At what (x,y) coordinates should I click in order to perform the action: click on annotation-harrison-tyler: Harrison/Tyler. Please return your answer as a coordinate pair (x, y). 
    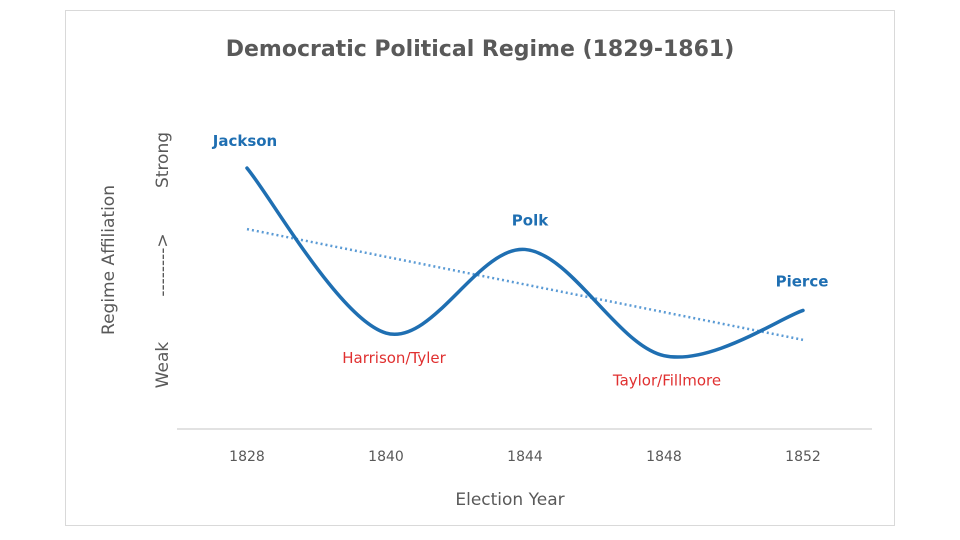
    Looking at the image, I should click on (394, 358).